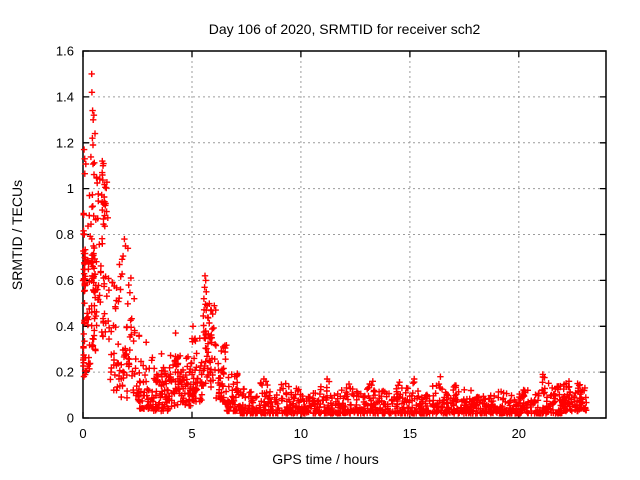 The width and height of the screenshot is (640, 480). What do you see at coordinates (70, 418) in the screenshot?
I see `y-tick-label: 0` at bounding box center [70, 418].